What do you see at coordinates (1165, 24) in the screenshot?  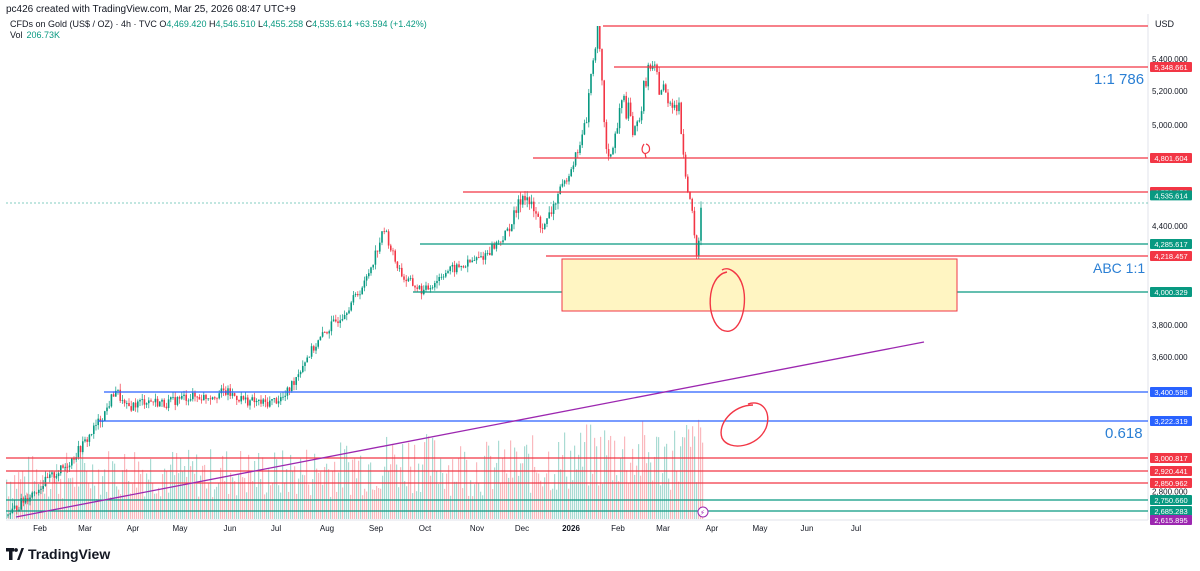 I see `currency-label: USD` at bounding box center [1165, 24].